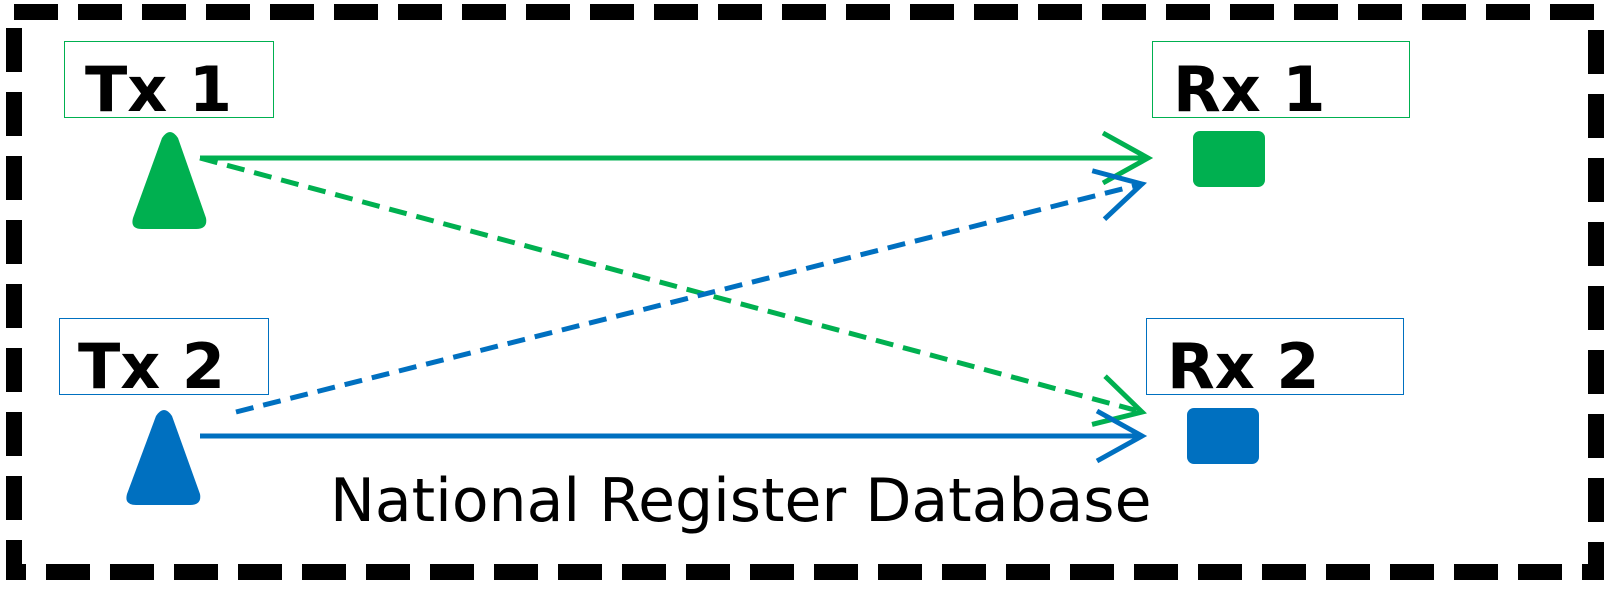 Image resolution: width=1615 pixels, height=594 pixels. What do you see at coordinates (1249, 89) in the screenshot?
I see `rx1-label: Rx 1` at bounding box center [1249, 89].